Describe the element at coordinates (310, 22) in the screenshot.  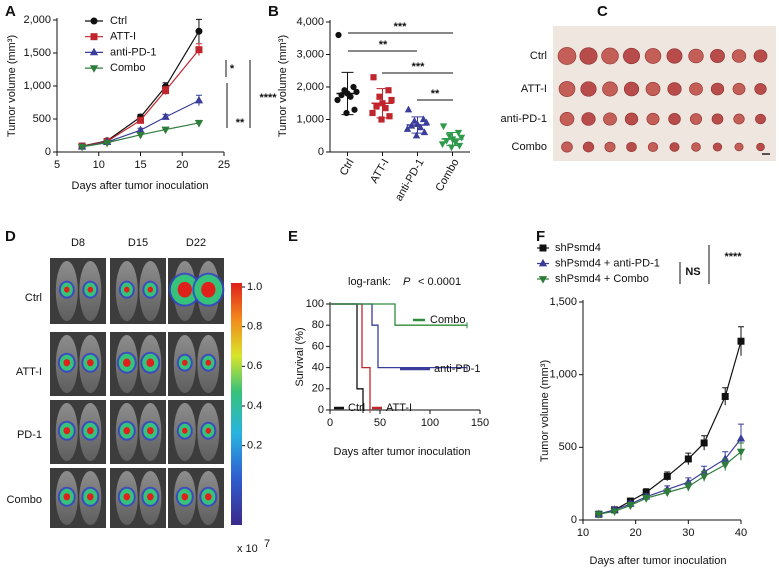
I see `y-tick-label: 4,000` at that location.